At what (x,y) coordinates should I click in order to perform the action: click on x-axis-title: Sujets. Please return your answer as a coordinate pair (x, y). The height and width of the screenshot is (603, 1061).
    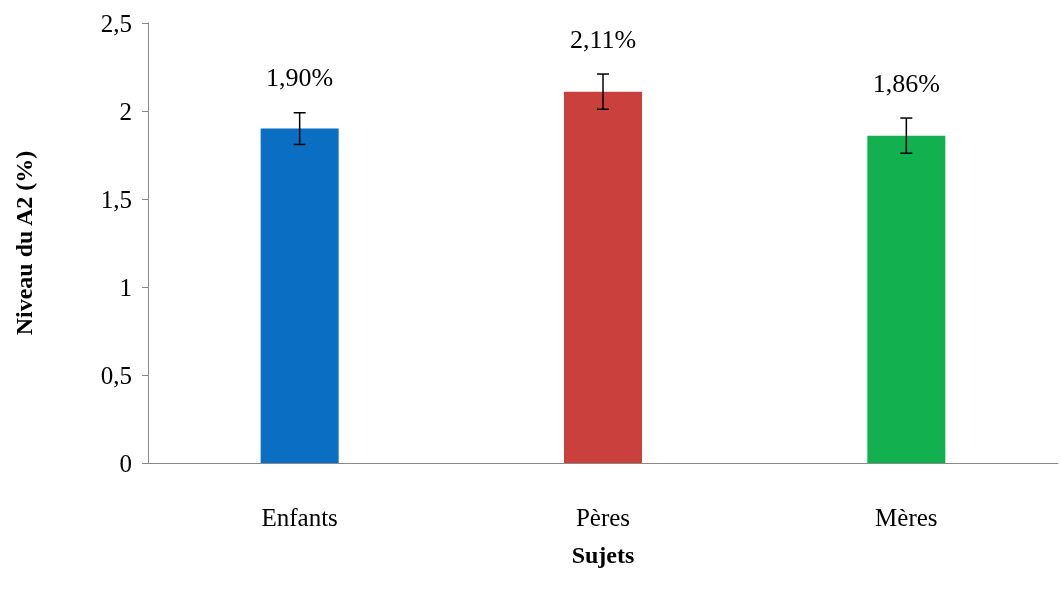
    Looking at the image, I should click on (603, 555).